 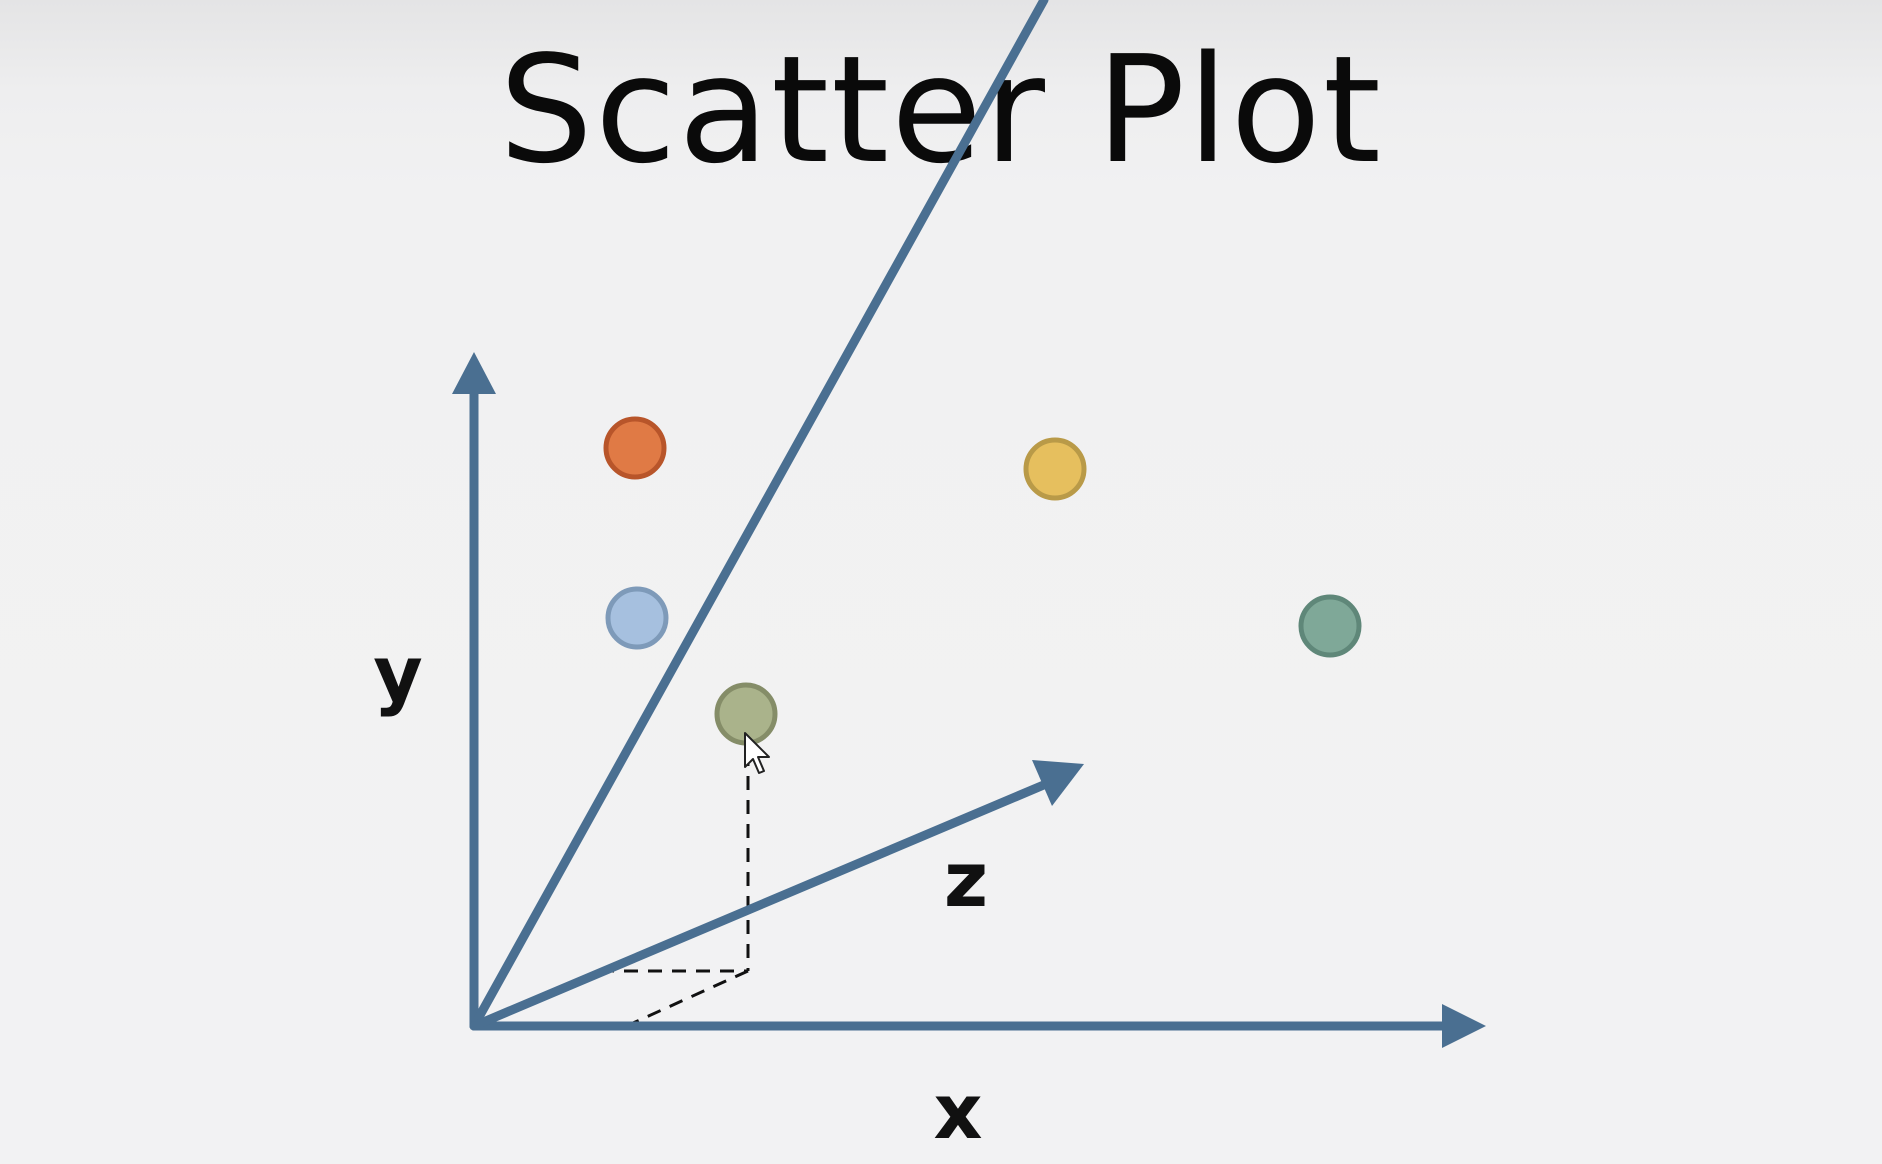 What do you see at coordinates (982, 581) in the screenshot?
I see `data-points` at bounding box center [982, 581].